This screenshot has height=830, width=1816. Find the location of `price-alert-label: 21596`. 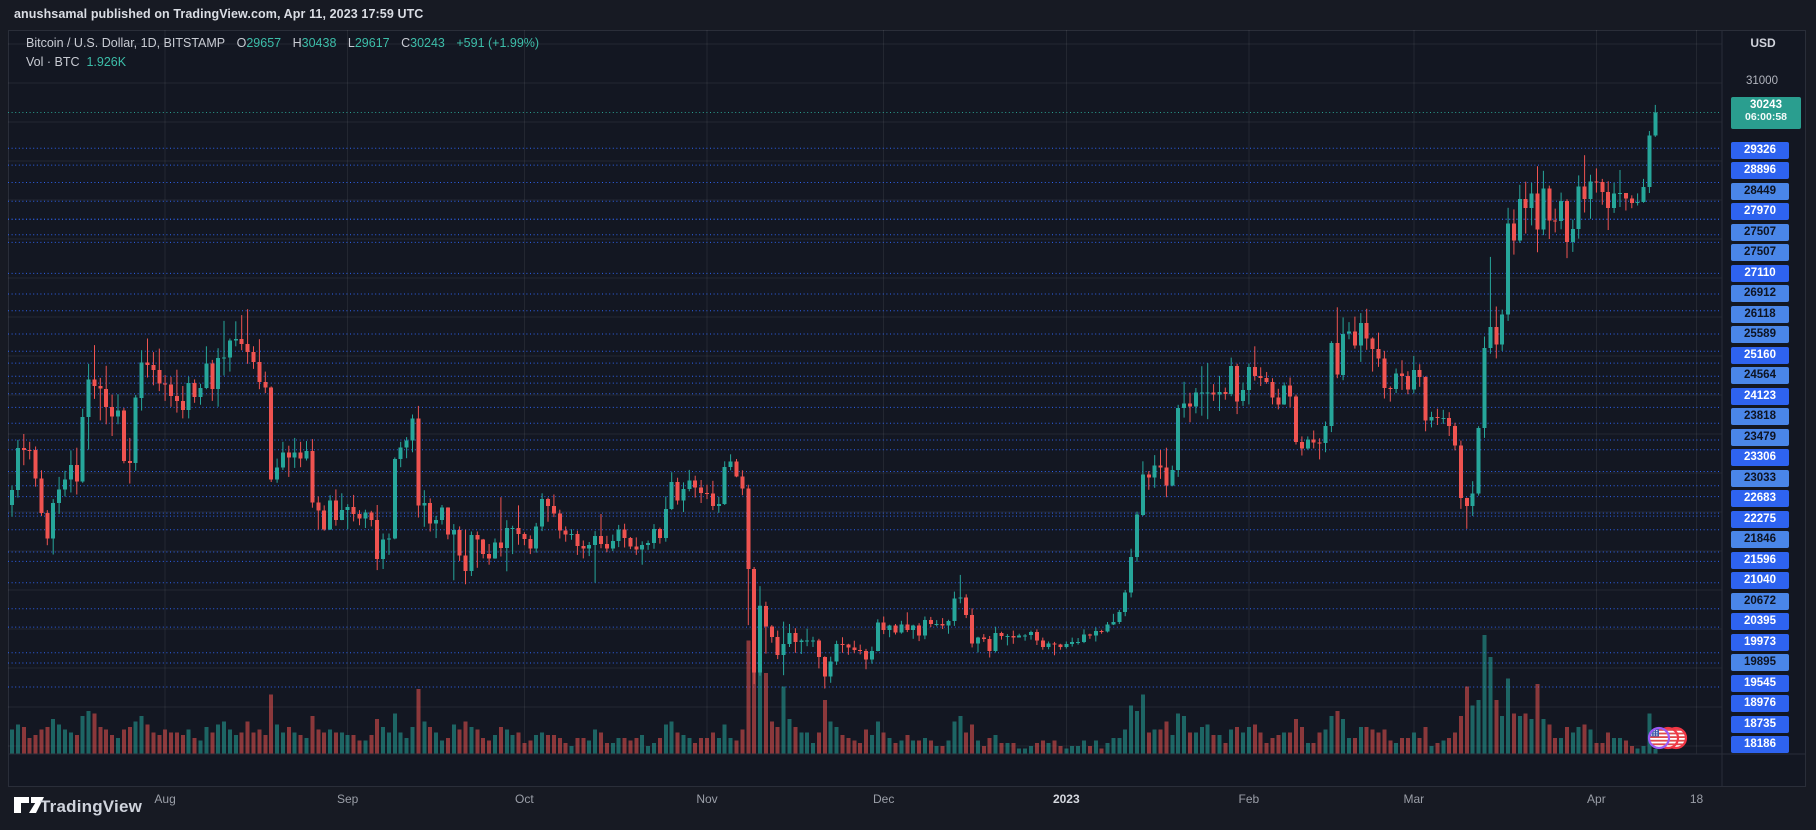

price-alert-label: 21596 is located at coordinates (1760, 560).